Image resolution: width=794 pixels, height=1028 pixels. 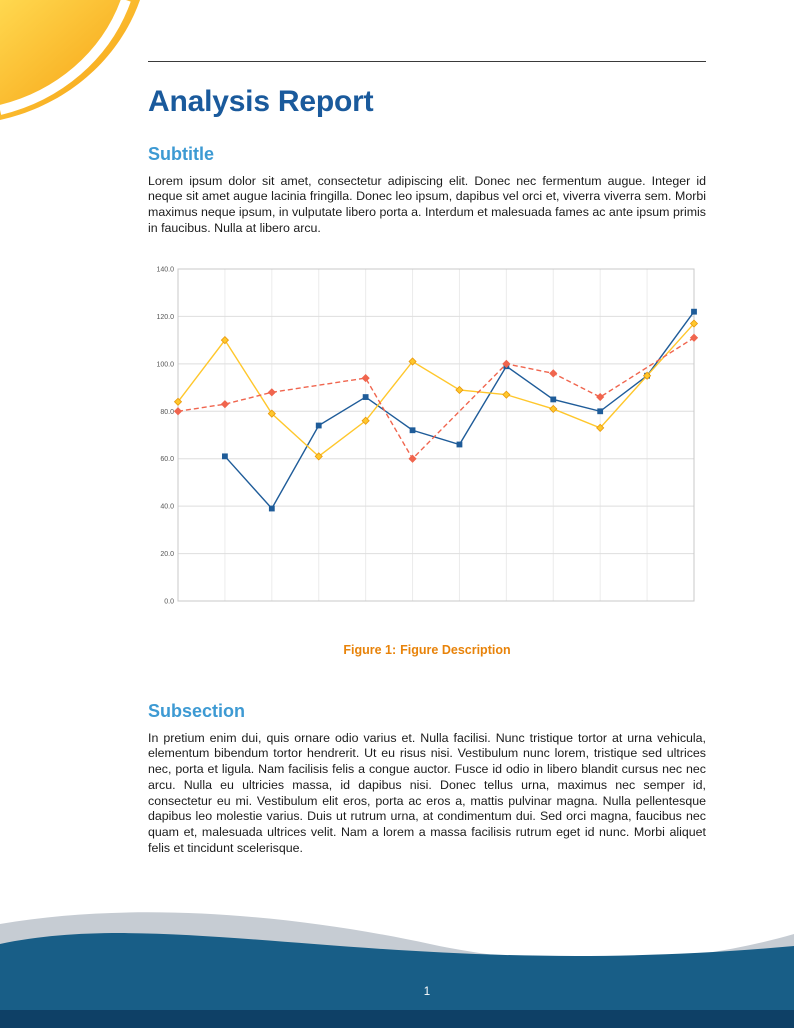 What do you see at coordinates (165, 364) in the screenshot?
I see `svg-text: 100.0` at bounding box center [165, 364].